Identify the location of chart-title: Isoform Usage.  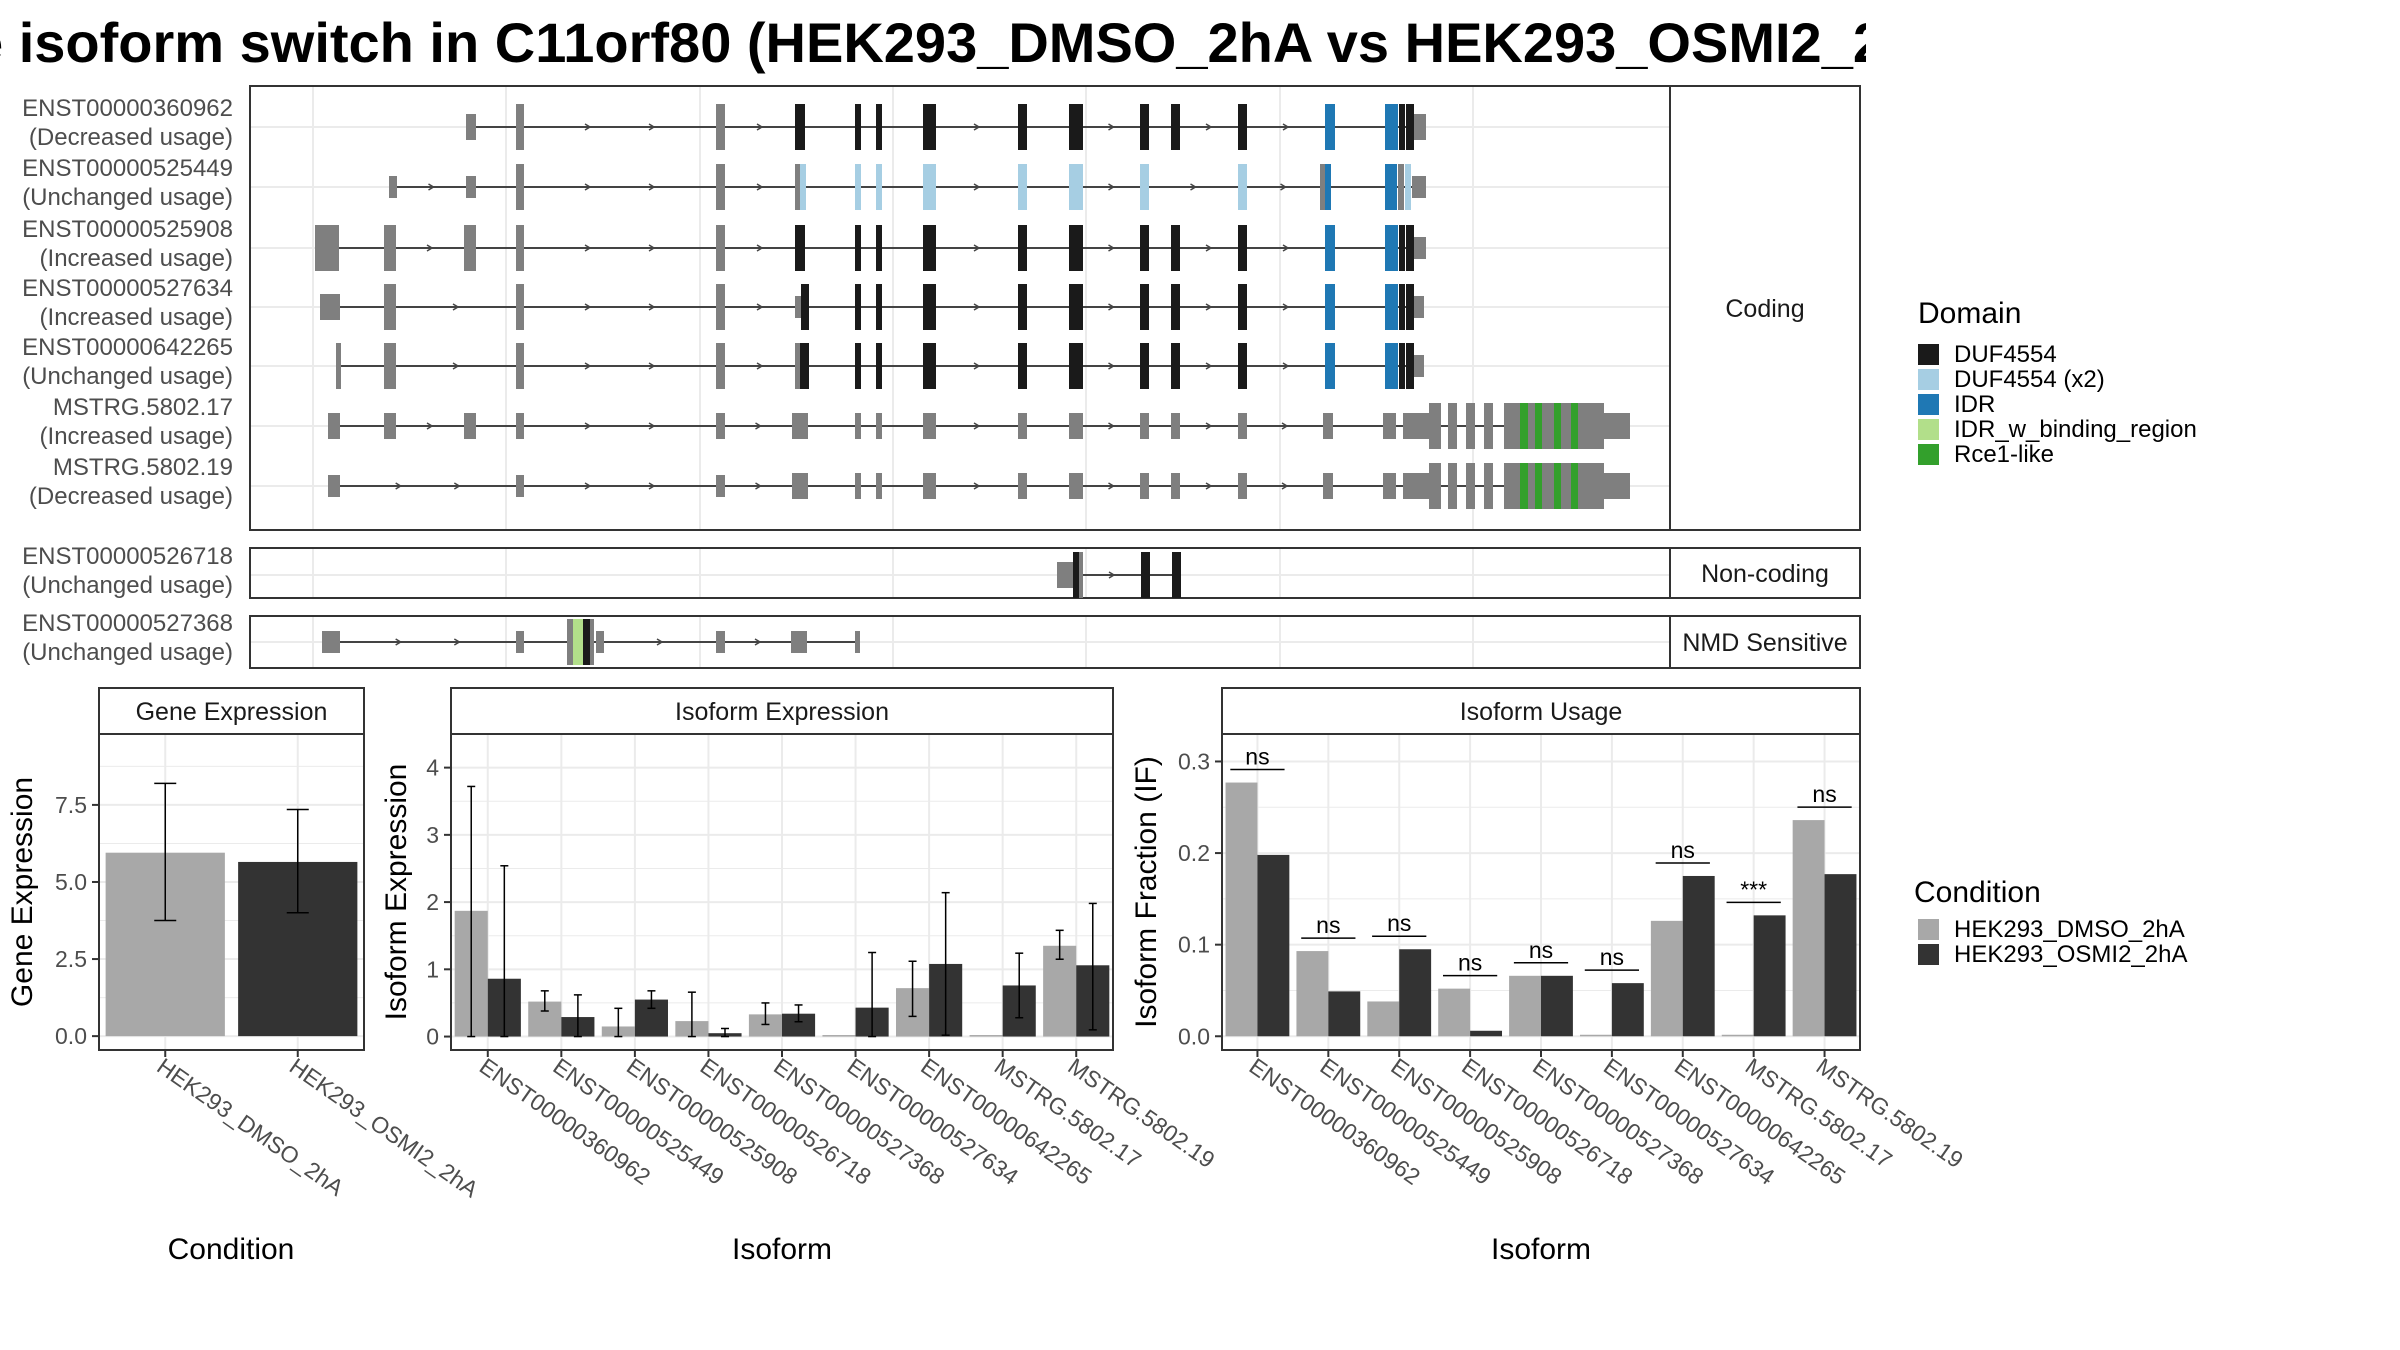
(1541, 712).